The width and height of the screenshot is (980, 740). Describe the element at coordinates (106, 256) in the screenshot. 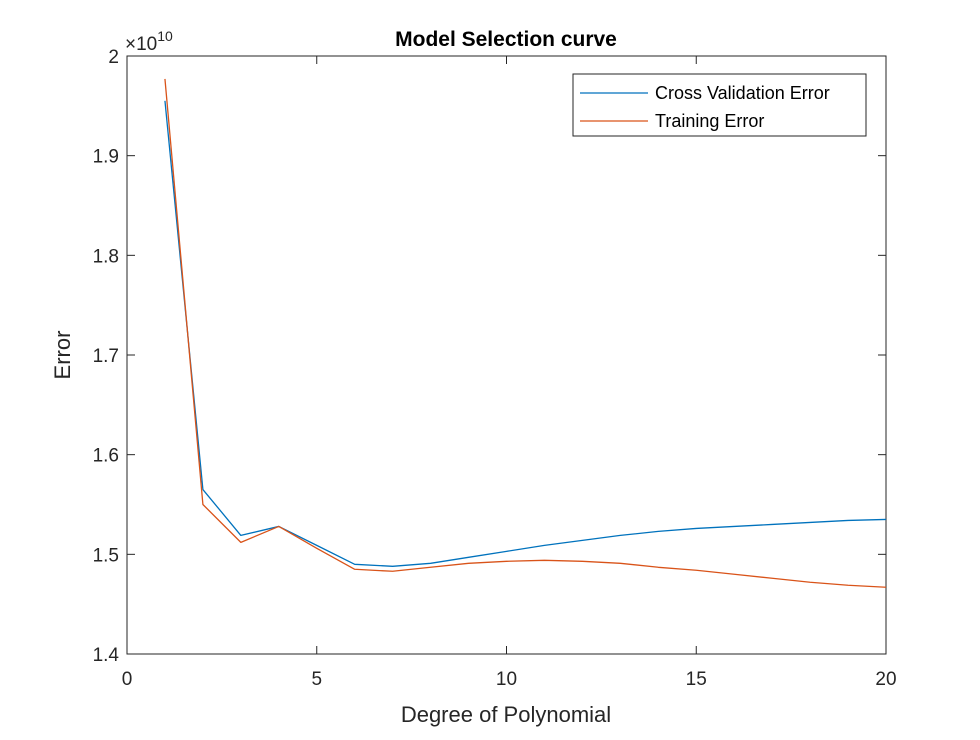

I see `y-tick-label: 1.8` at that location.